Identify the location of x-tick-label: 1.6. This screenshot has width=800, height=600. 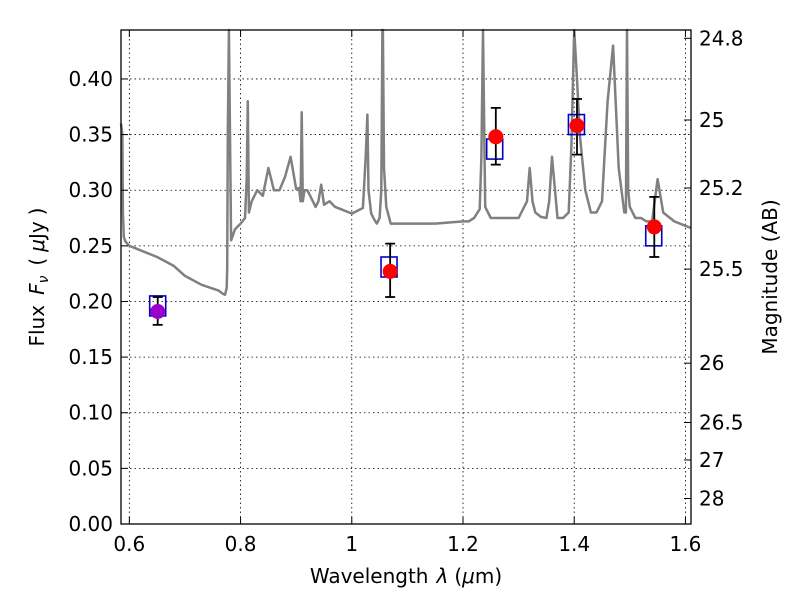
(686, 544).